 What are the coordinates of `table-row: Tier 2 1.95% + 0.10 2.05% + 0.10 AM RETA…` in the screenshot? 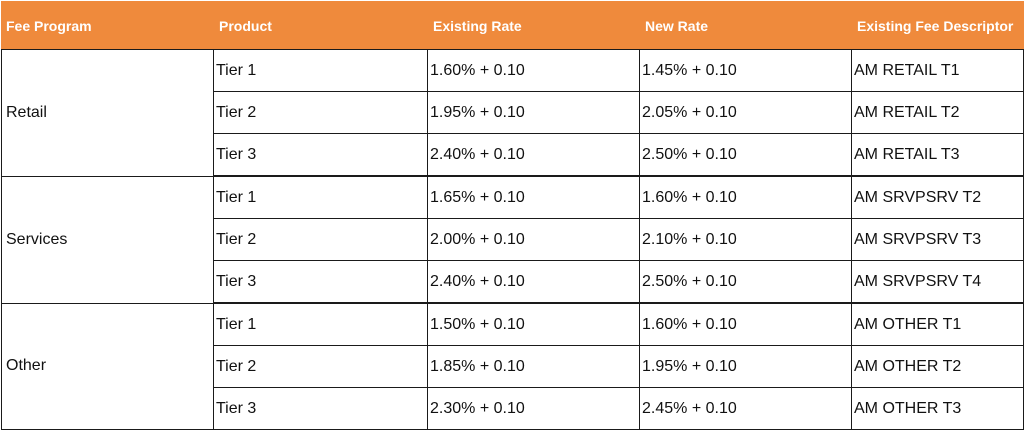 It's located at (513, 112).